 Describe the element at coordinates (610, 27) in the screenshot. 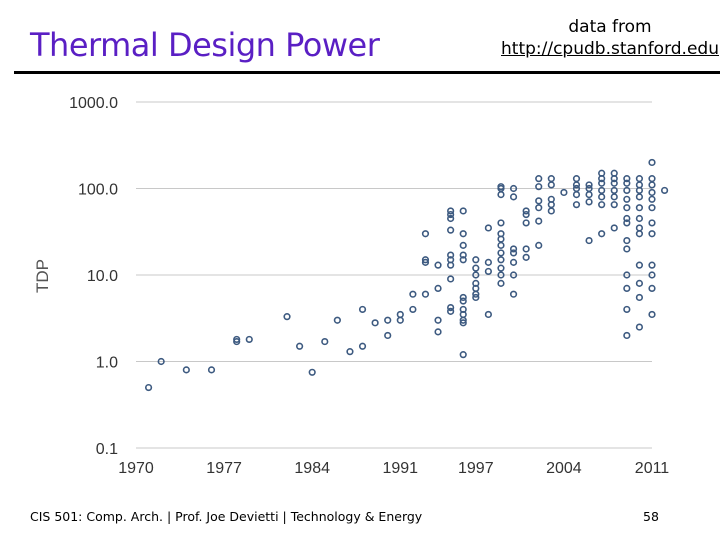

I see `source-label: data from` at that location.